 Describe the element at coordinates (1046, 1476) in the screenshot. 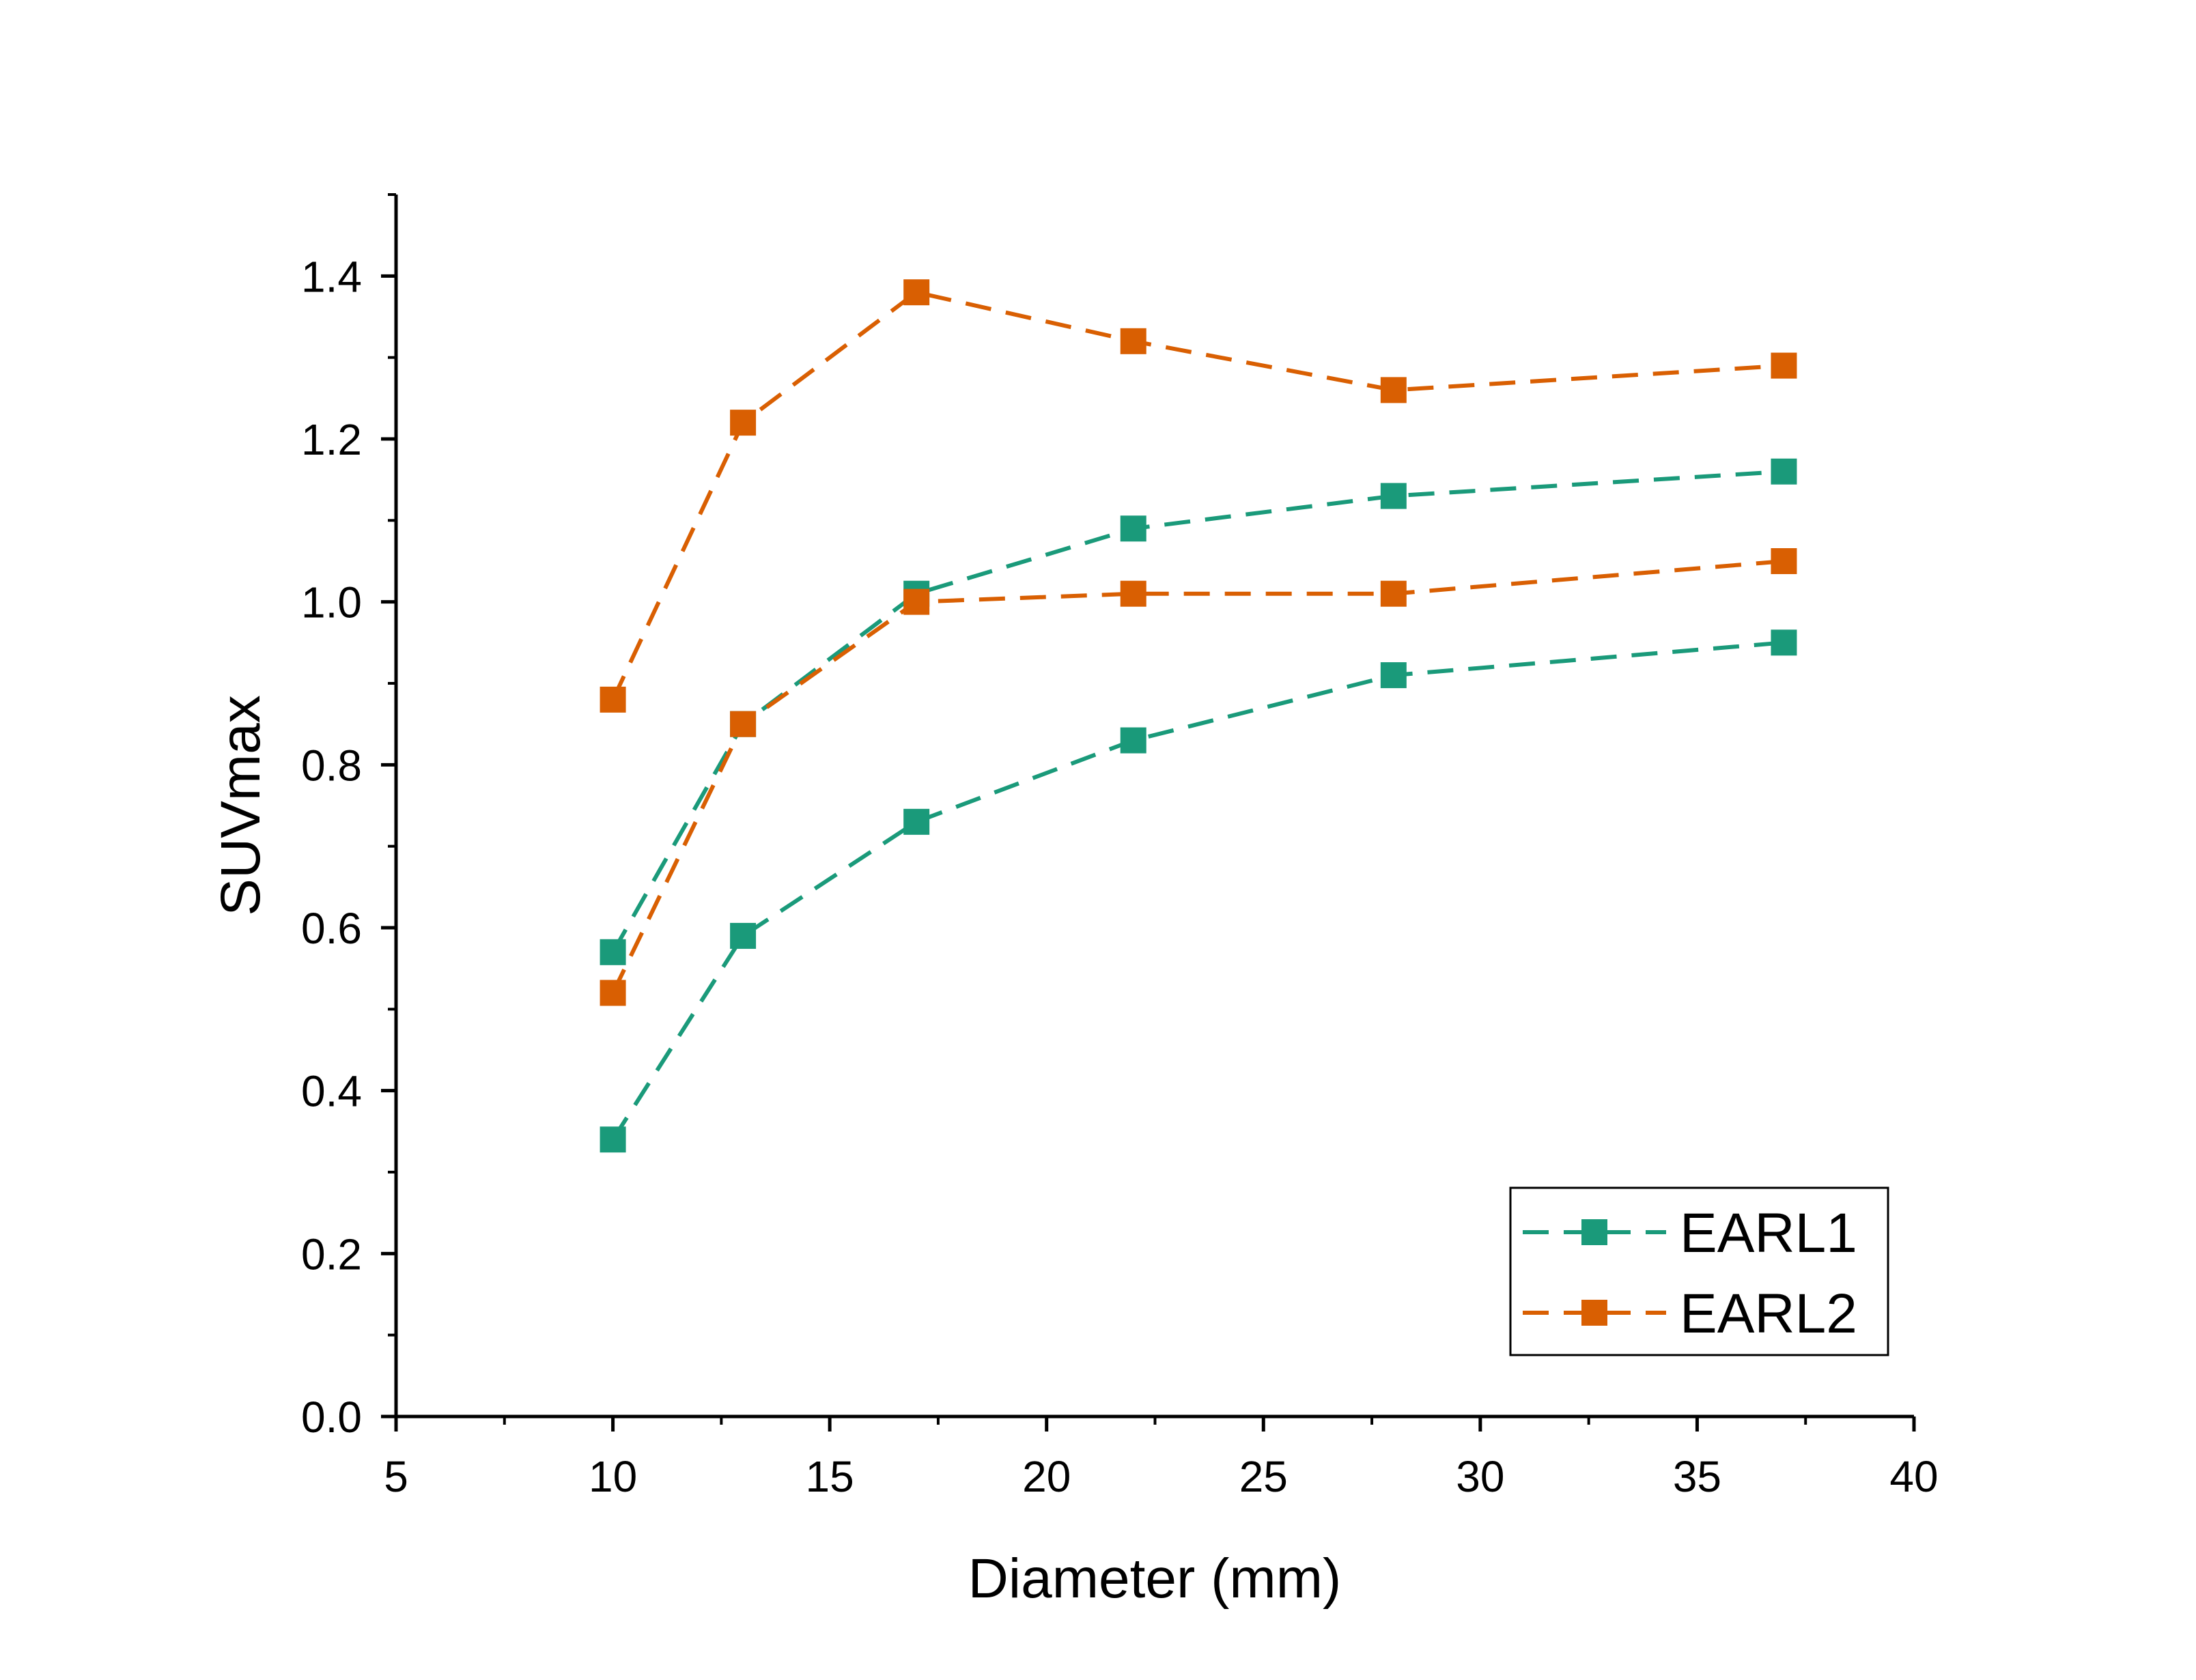

I see `x-tick-label: 20` at that location.